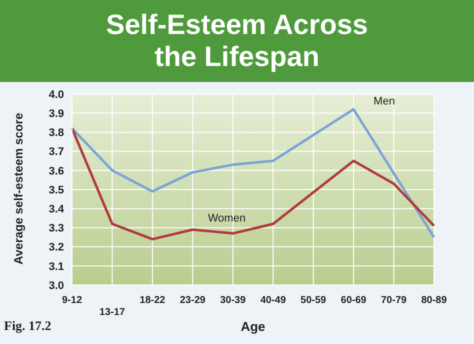 The width and height of the screenshot is (474, 344). I want to click on y-axis-title: Average self-esteem score, so click(18, 188).